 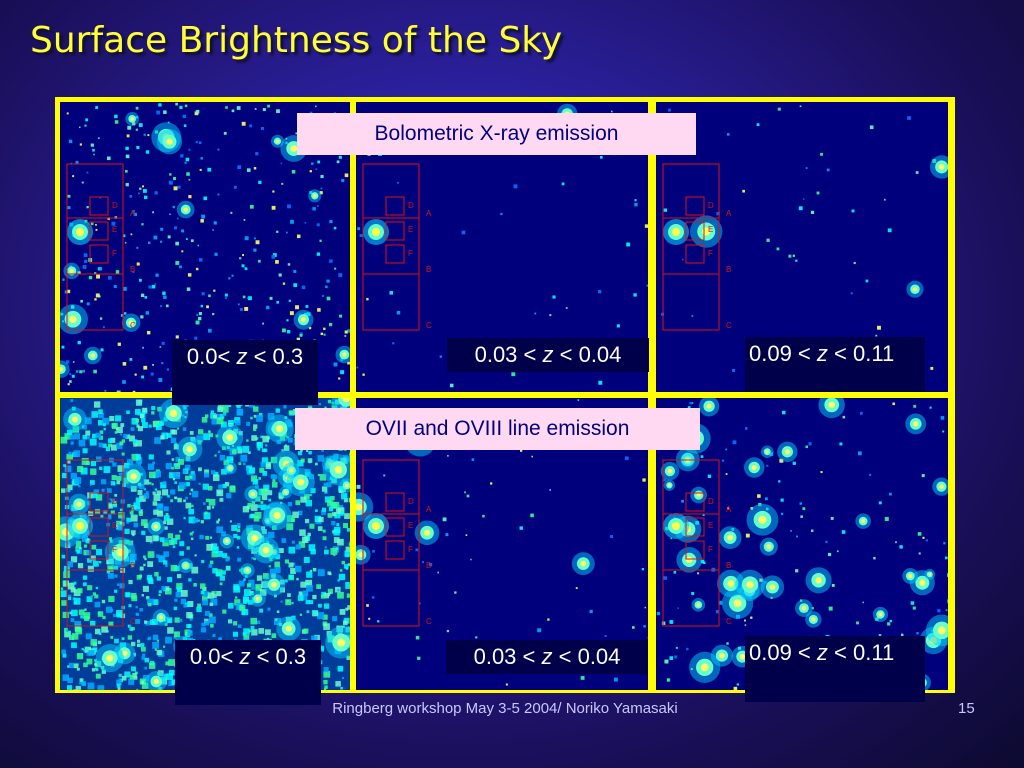 What do you see at coordinates (429, 509) in the screenshot?
I see `region-label: A` at bounding box center [429, 509].